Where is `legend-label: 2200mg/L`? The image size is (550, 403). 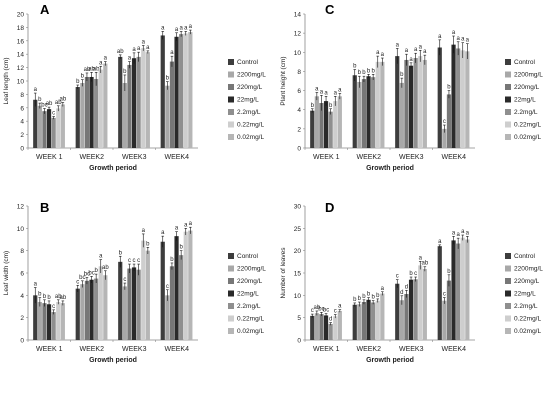 legend-label: 2200mg/L is located at coordinates (528, 269).